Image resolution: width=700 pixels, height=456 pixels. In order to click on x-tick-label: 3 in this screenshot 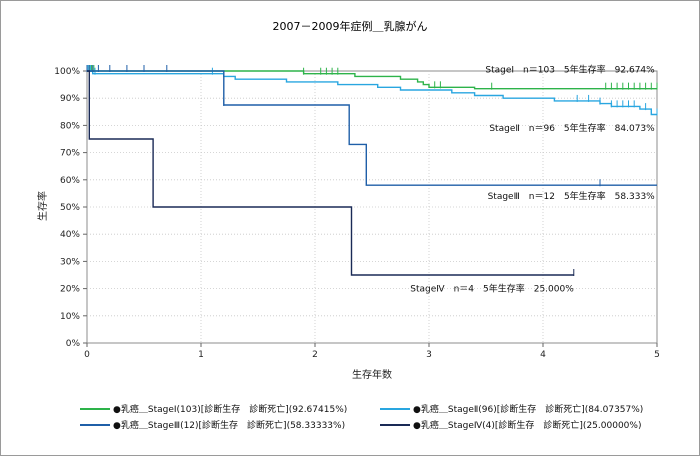, I will do `click(429, 355)`.